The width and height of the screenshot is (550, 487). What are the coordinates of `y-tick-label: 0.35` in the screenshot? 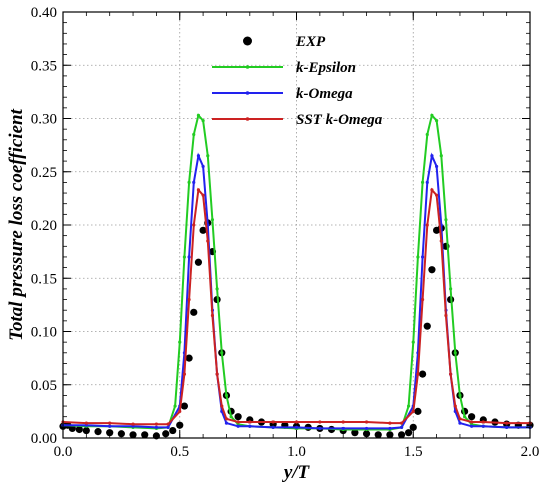 It's located at (44, 66).